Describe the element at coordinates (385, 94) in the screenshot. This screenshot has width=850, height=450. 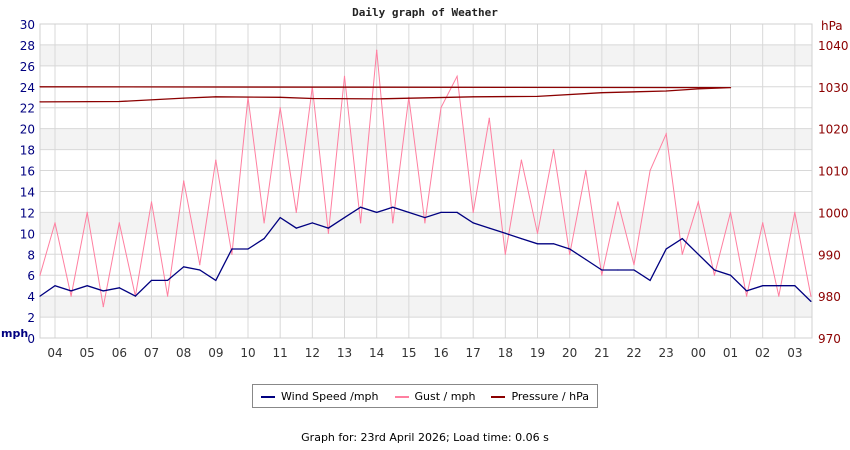
I see `series-line-pressure` at that location.